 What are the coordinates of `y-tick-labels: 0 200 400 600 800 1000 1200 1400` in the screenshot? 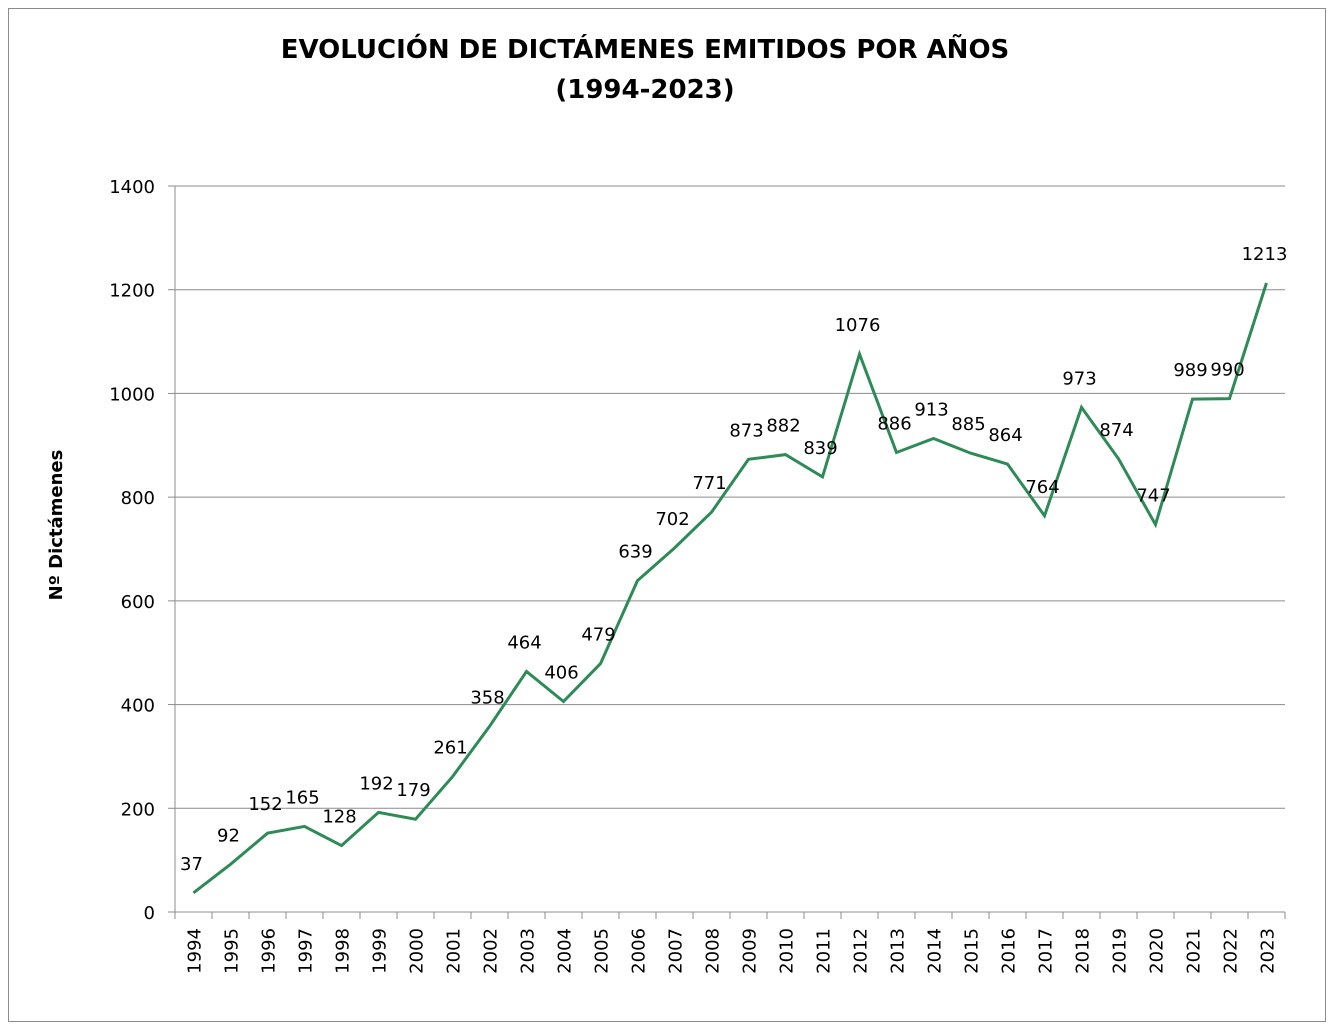 It's located at (132, 550).